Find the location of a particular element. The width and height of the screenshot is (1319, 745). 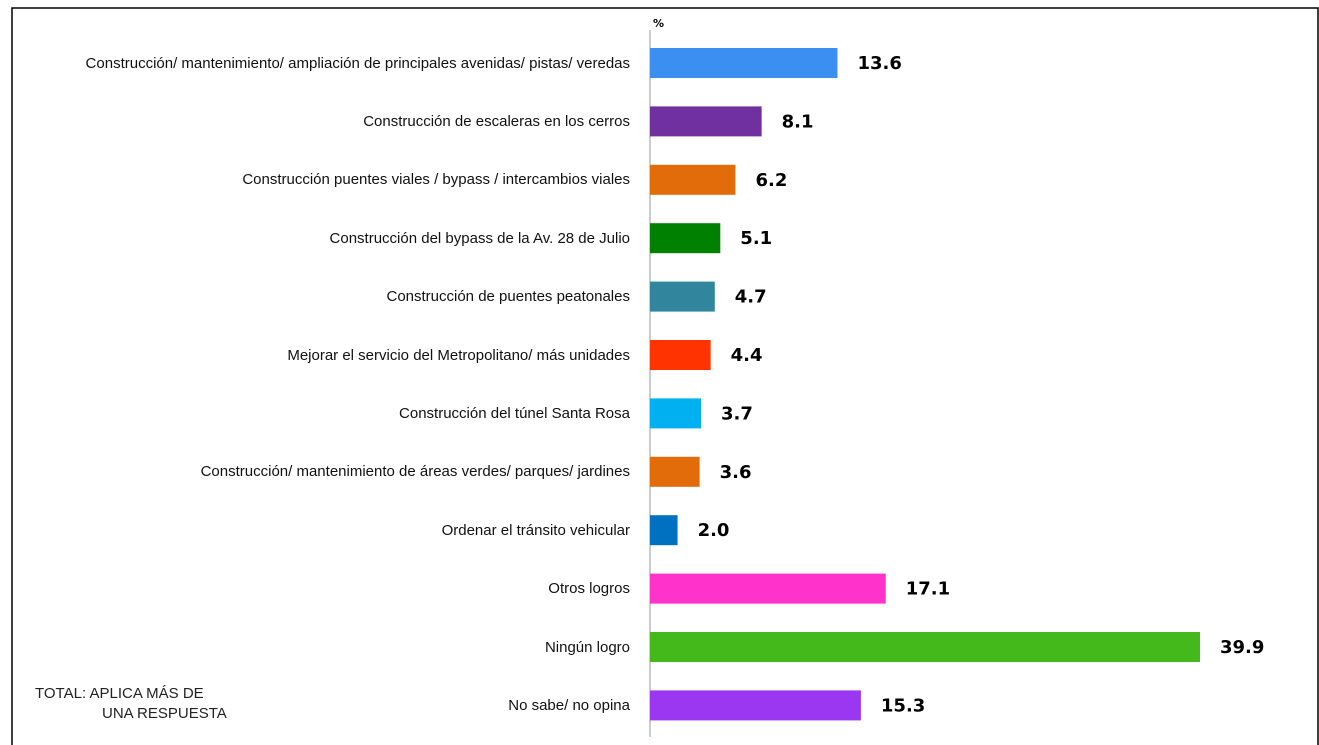

category-label: Construcción de puentes peatonales is located at coordinates (508, 297).